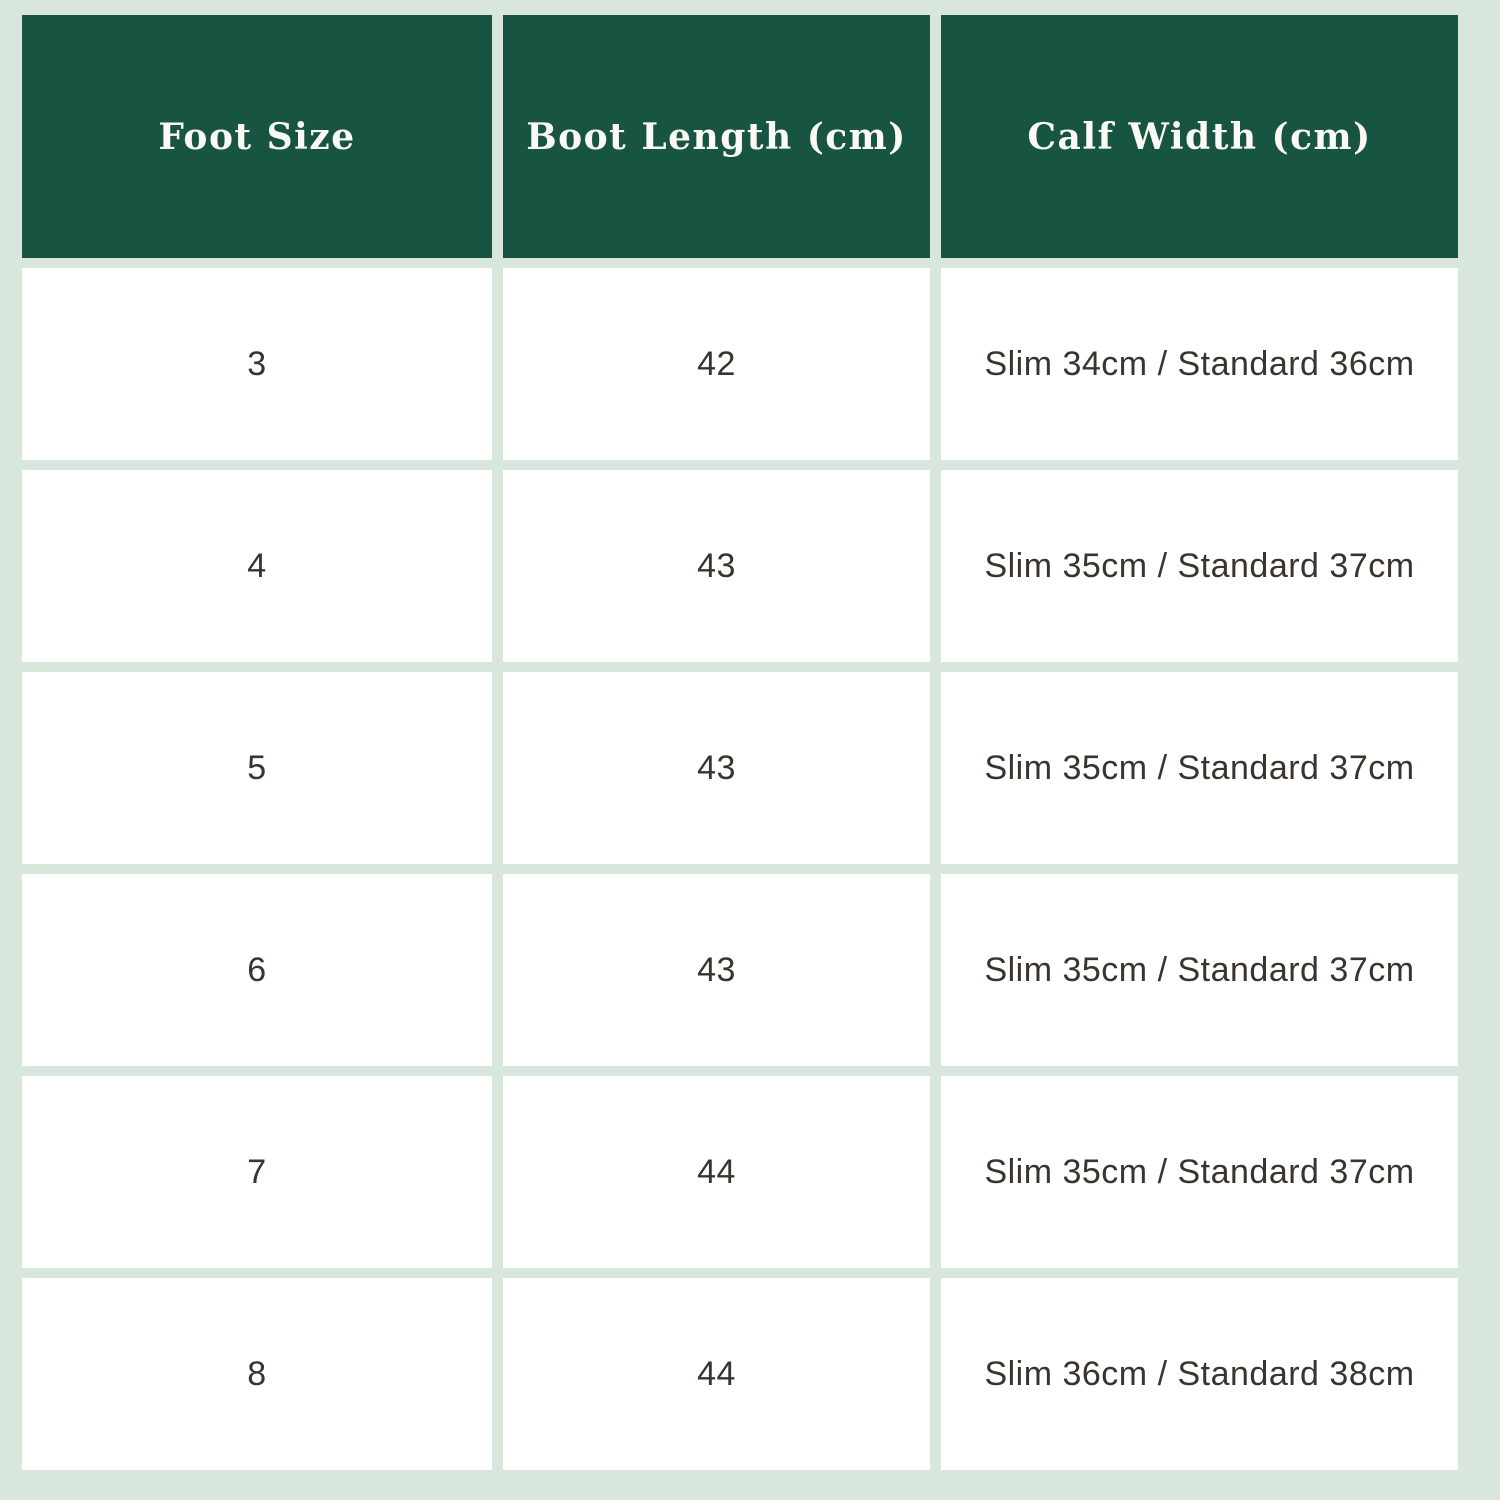  Describe the element at coordinates (257, 566) in the screenshot. I see `cell-foot-size: 4` at that location.